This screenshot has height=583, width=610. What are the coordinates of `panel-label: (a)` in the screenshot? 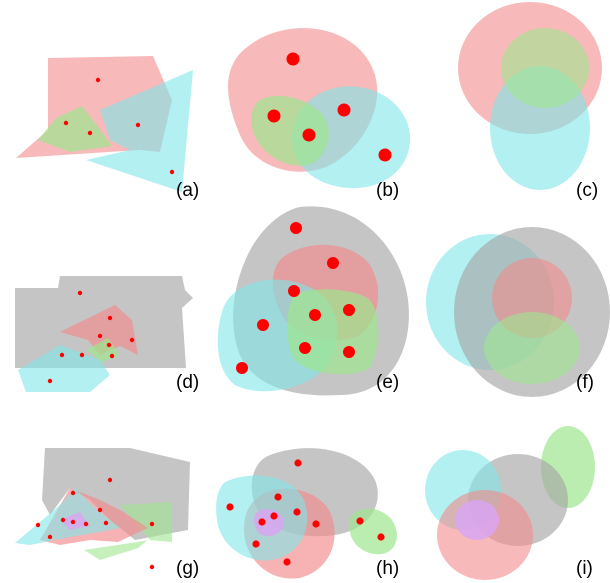 It's located at (187, 190).